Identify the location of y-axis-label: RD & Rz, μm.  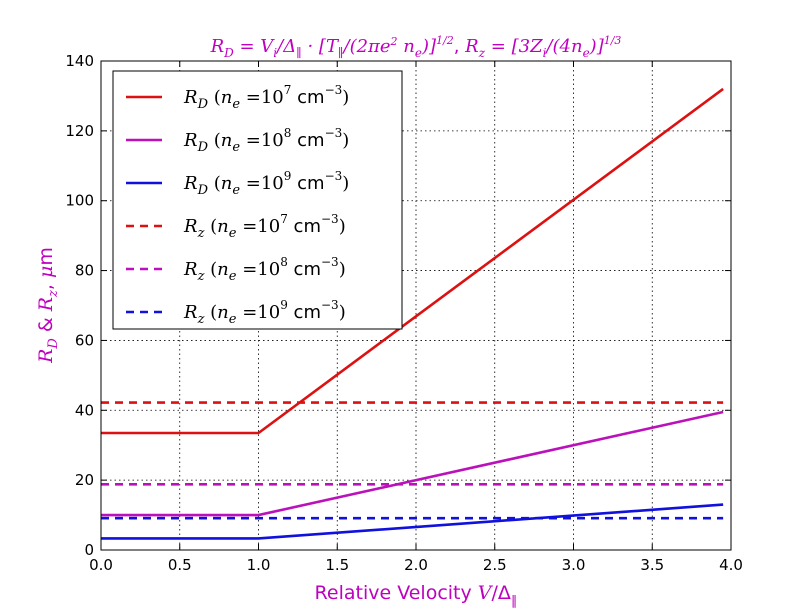
(48, 305).